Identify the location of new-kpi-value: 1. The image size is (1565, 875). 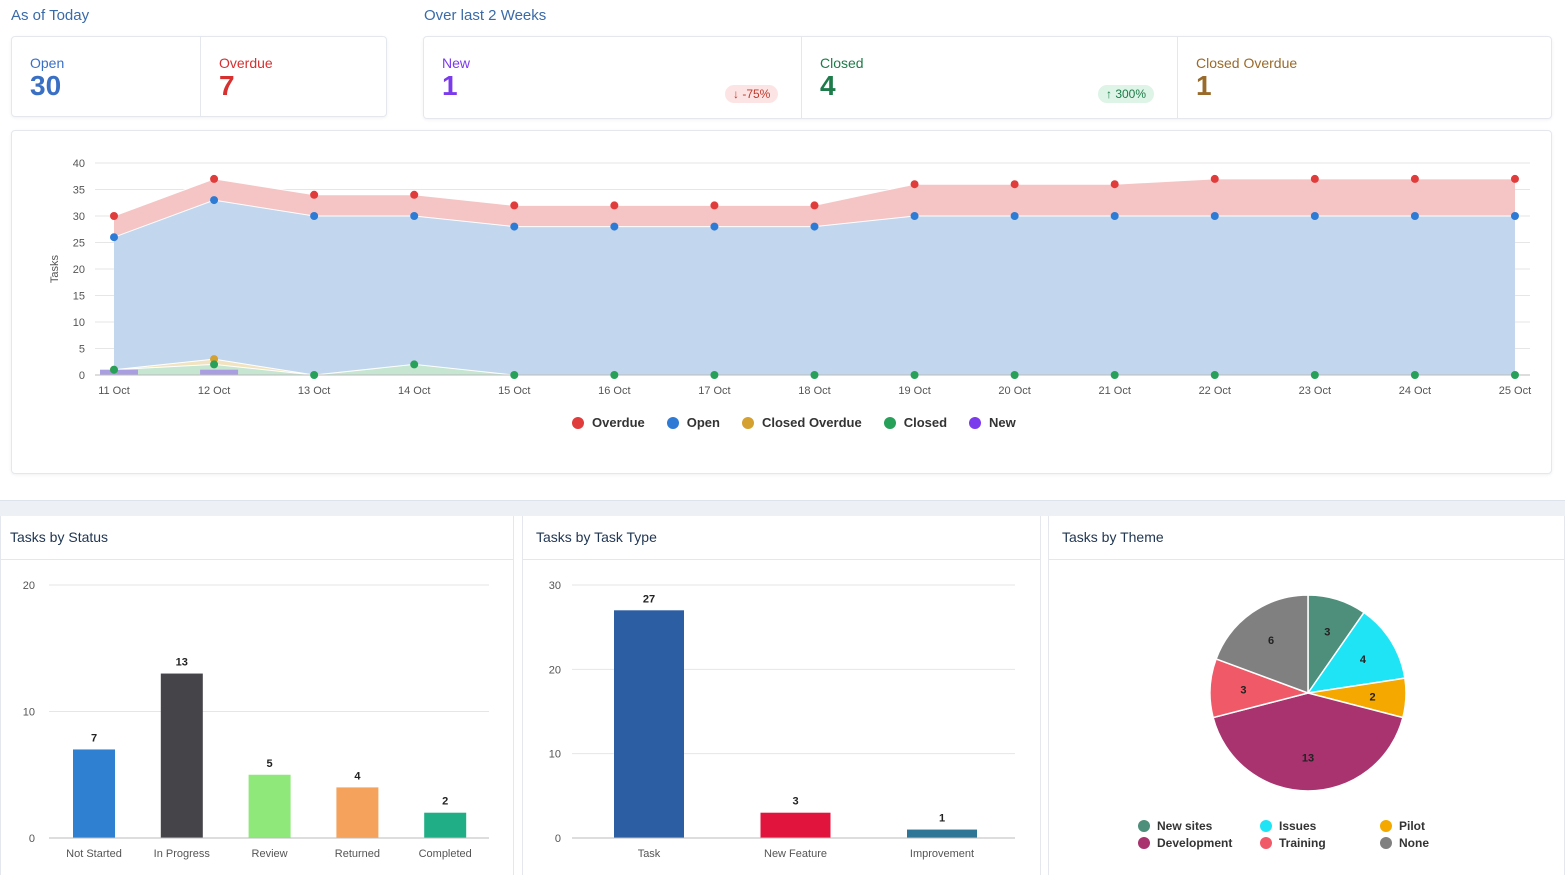
(450, 85).